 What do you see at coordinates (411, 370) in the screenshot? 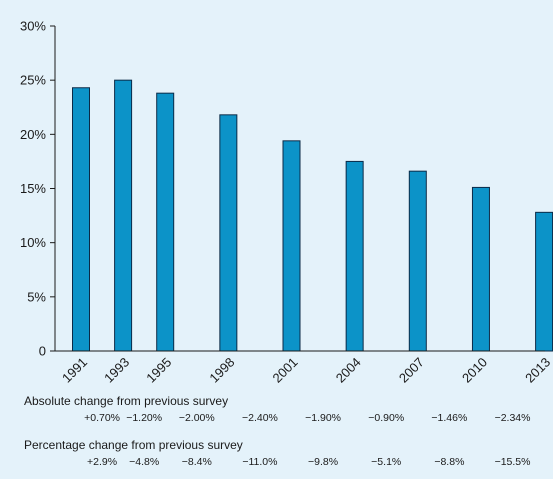
I see `x-tick-label: 2007` at bounding box center [411, 370].